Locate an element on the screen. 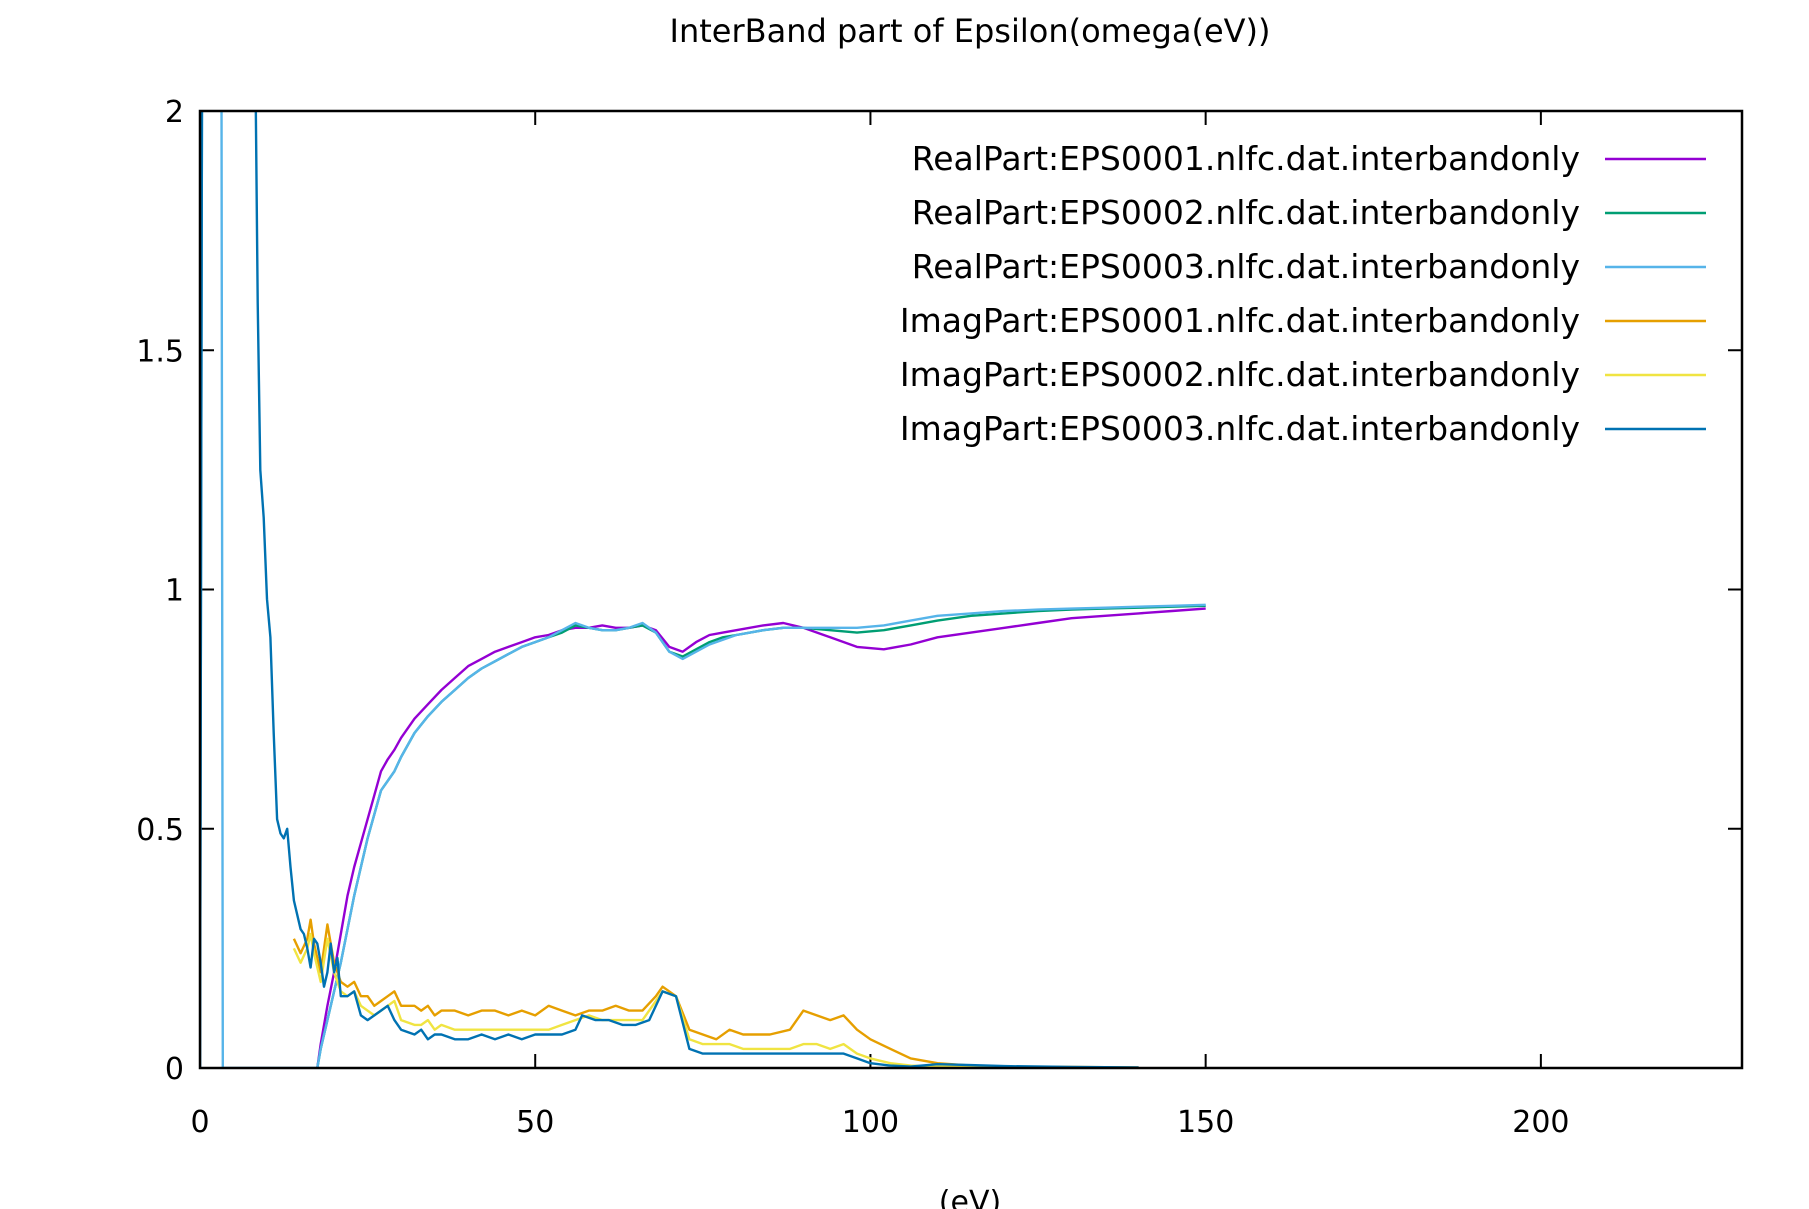 This screenshot has height=1209, width=1809. x-axis-label: (eV) is located at coordinates (970, 1197).